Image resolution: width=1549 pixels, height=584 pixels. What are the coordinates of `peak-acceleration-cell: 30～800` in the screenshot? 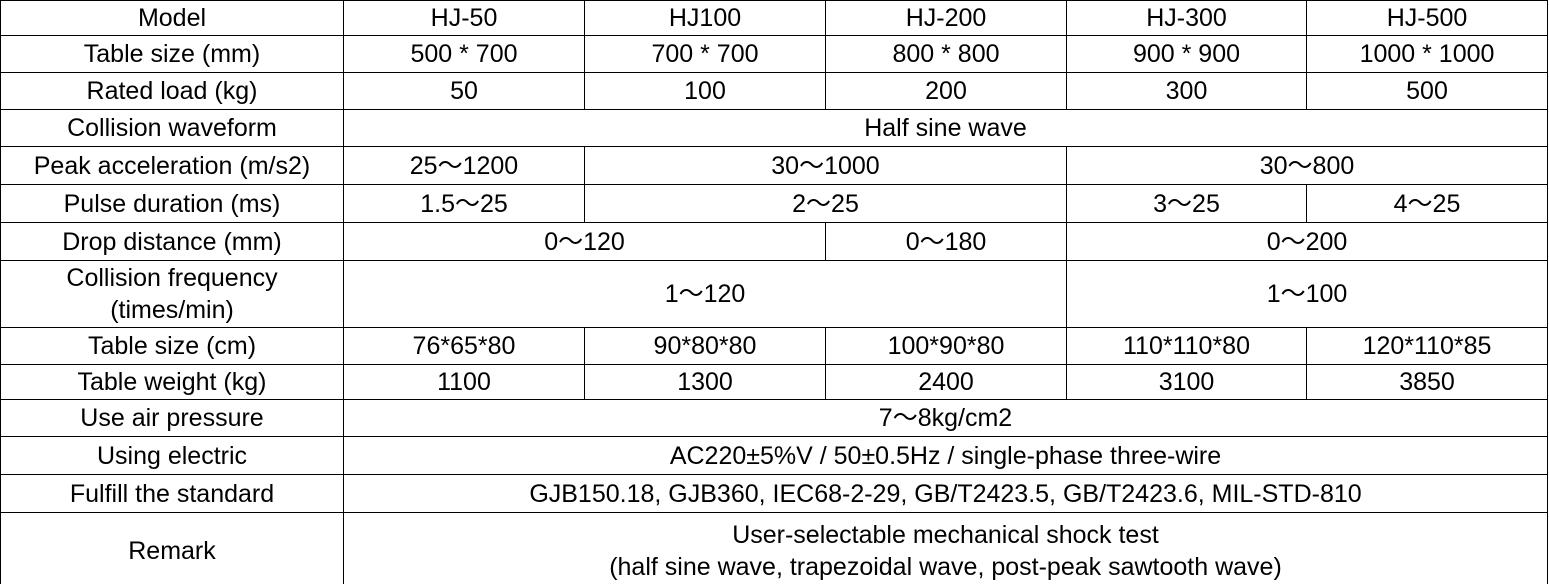 It's located at (1307, 165).